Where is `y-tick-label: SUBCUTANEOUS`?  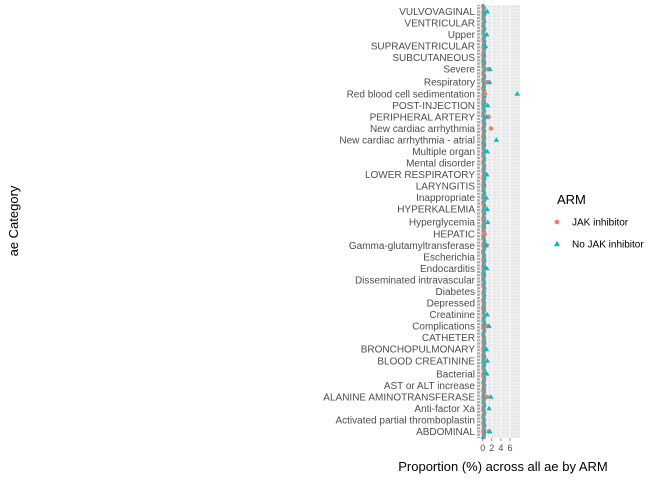
y-tick-label: SUBCUTANEOUS is located at coordinates (433, 58).